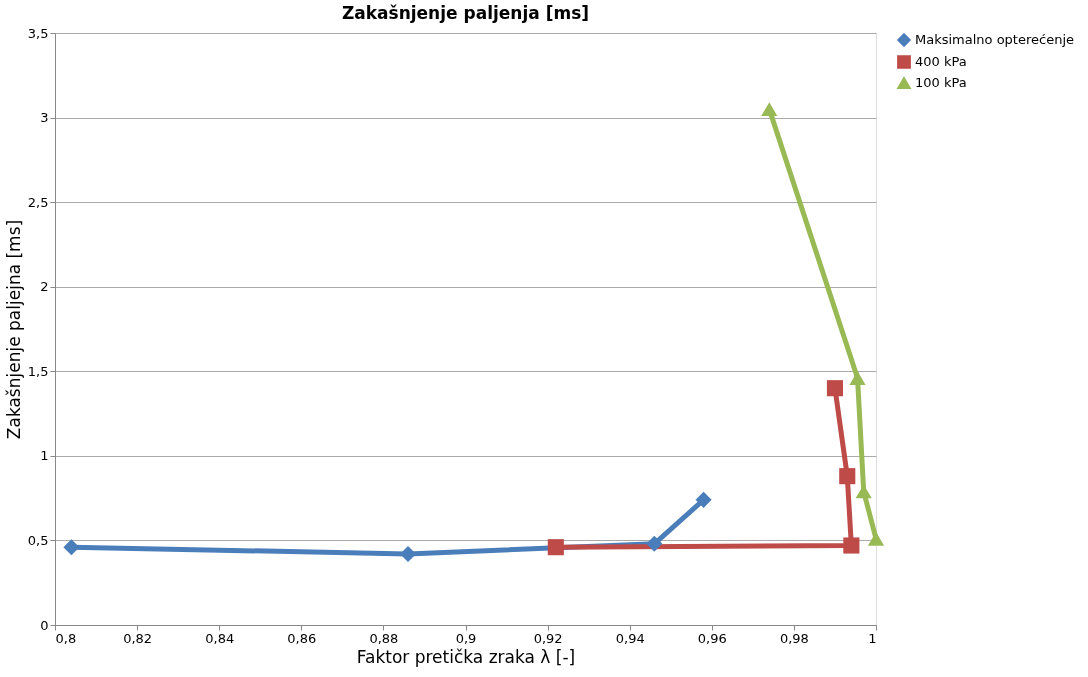  Describe the element at coordinates (44, 287) in the screenshot. I see `y-tick-label: 2` at that location.